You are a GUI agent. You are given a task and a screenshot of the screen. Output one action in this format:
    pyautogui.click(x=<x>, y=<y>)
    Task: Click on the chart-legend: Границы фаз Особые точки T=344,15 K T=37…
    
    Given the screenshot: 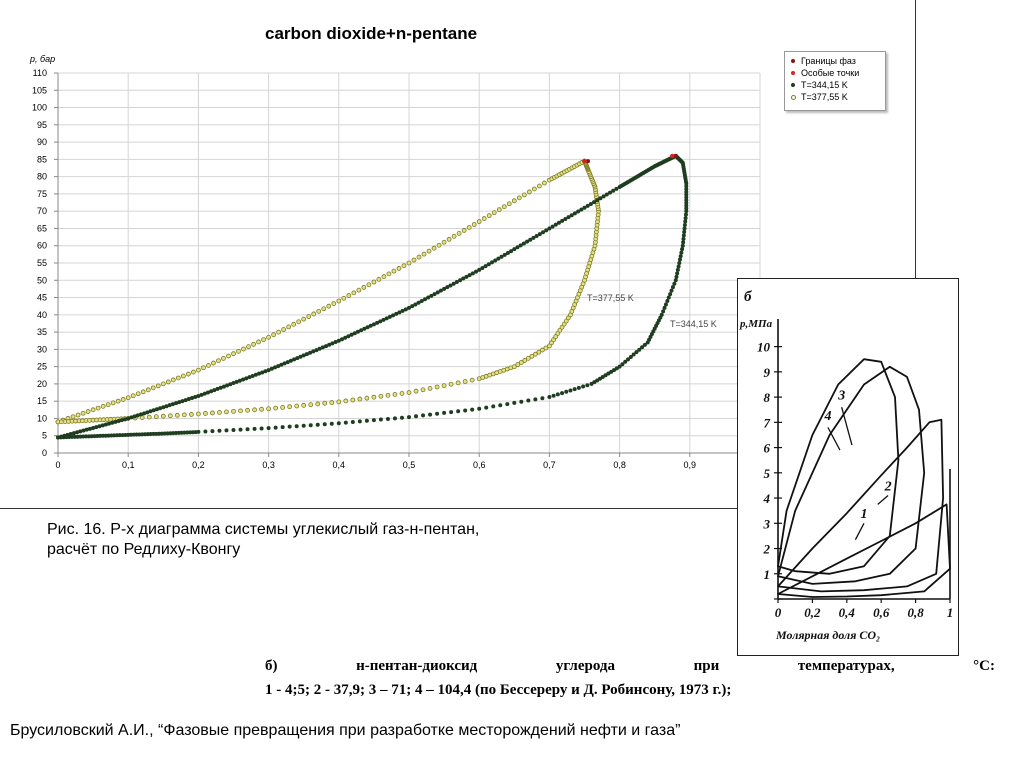 What is the action you would take?
    pyautogui.click(x=835, y=81)
    